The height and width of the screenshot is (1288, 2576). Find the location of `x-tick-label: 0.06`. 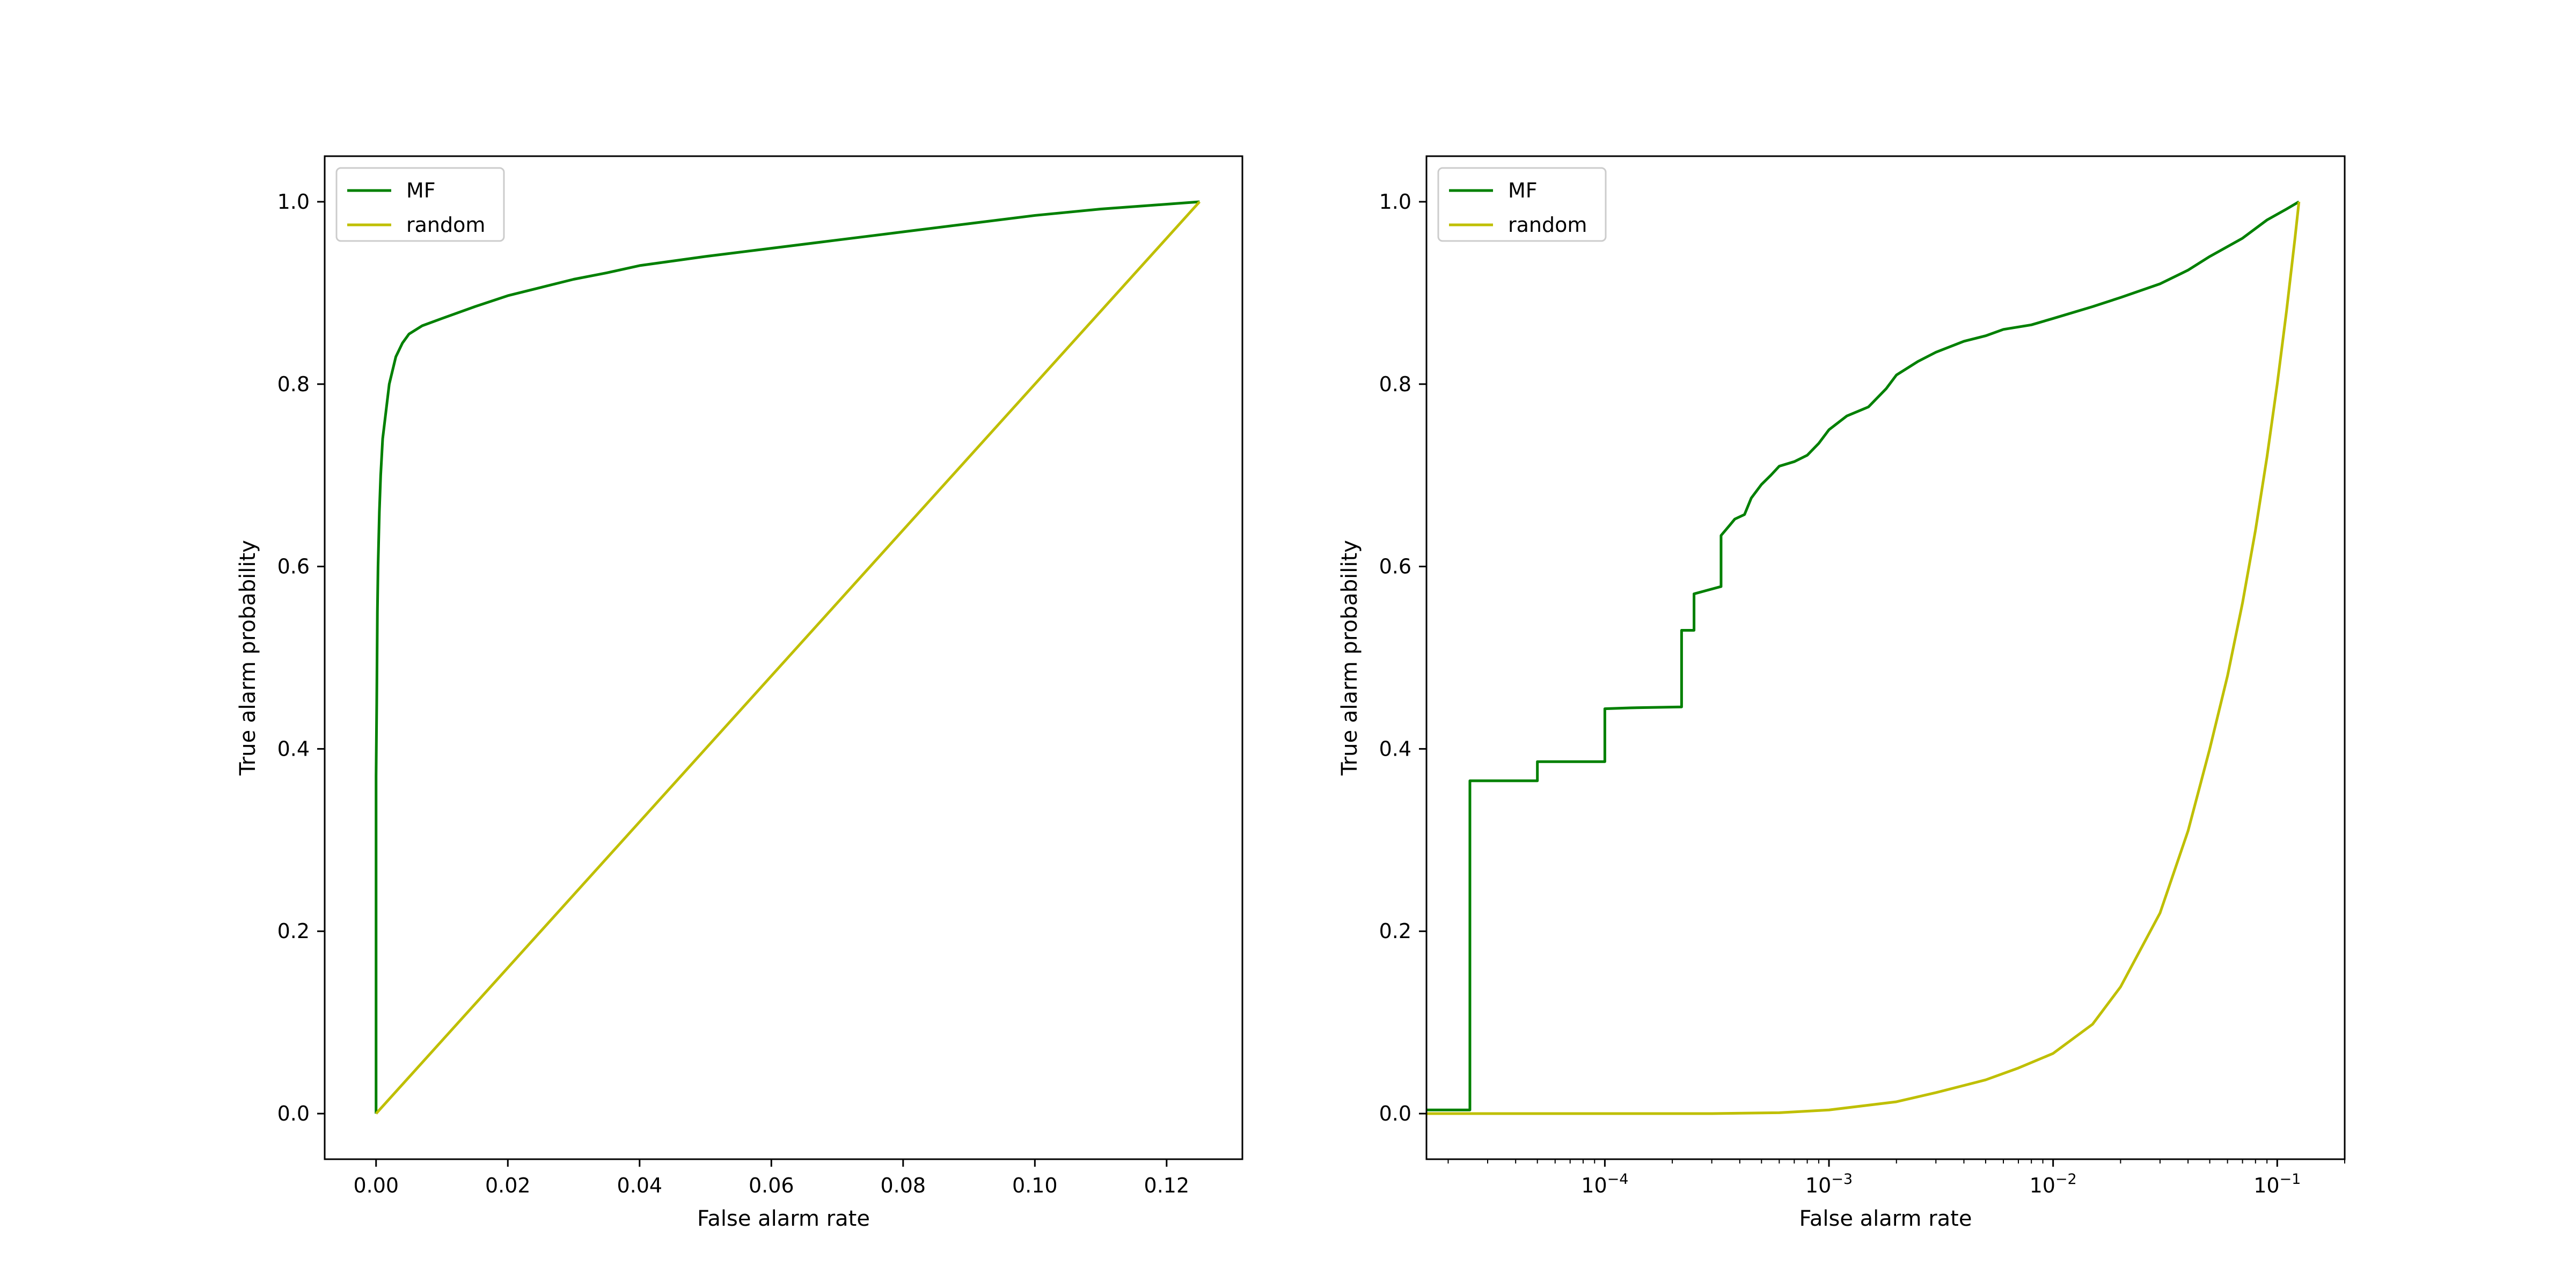

x-tick-label: 0.06 is located at coordinates (771, 1185).